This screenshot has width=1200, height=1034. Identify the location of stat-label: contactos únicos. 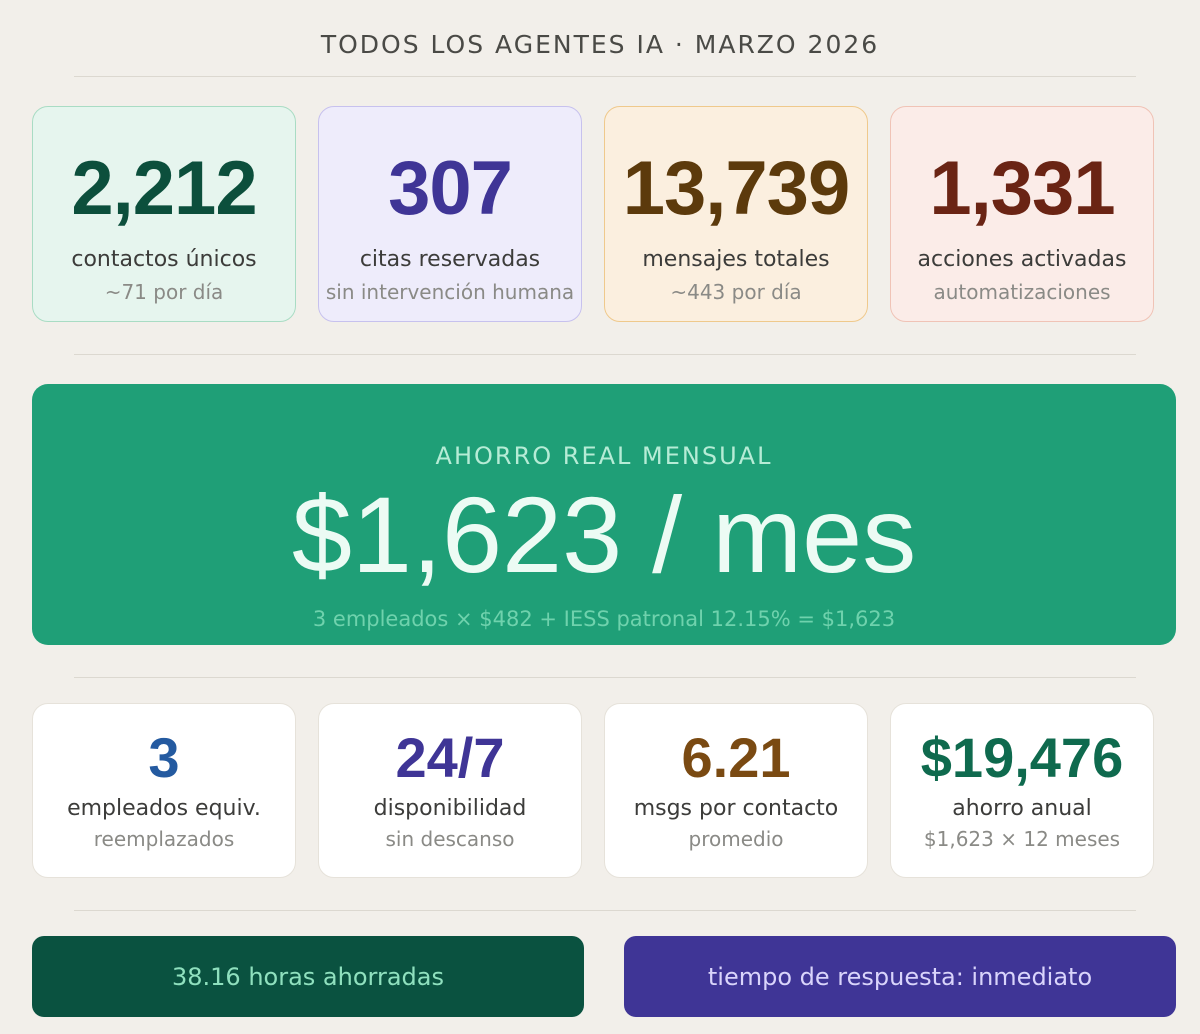
(164, 259).